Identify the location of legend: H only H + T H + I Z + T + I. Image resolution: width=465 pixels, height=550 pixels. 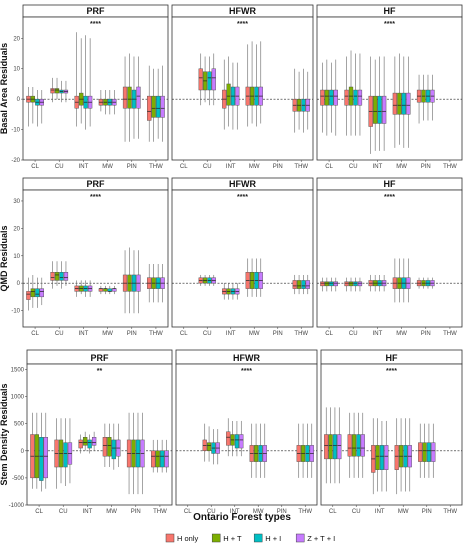
(250, 538).